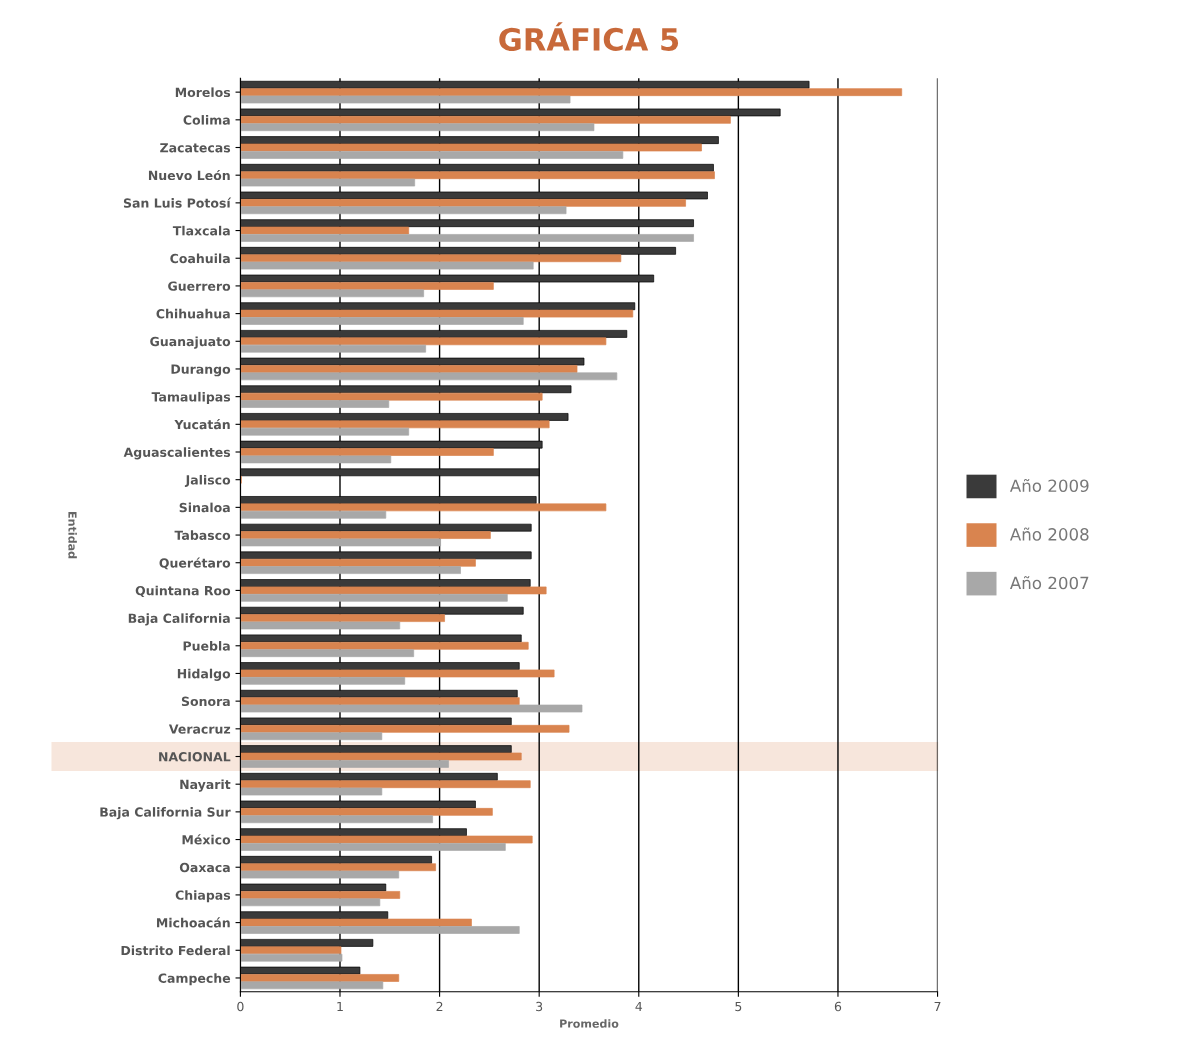  What do you see at coordinates (175, 950) in the screenshot?
I see `y-tick-label: Distrito Federal` at bounding box center [175, 950].